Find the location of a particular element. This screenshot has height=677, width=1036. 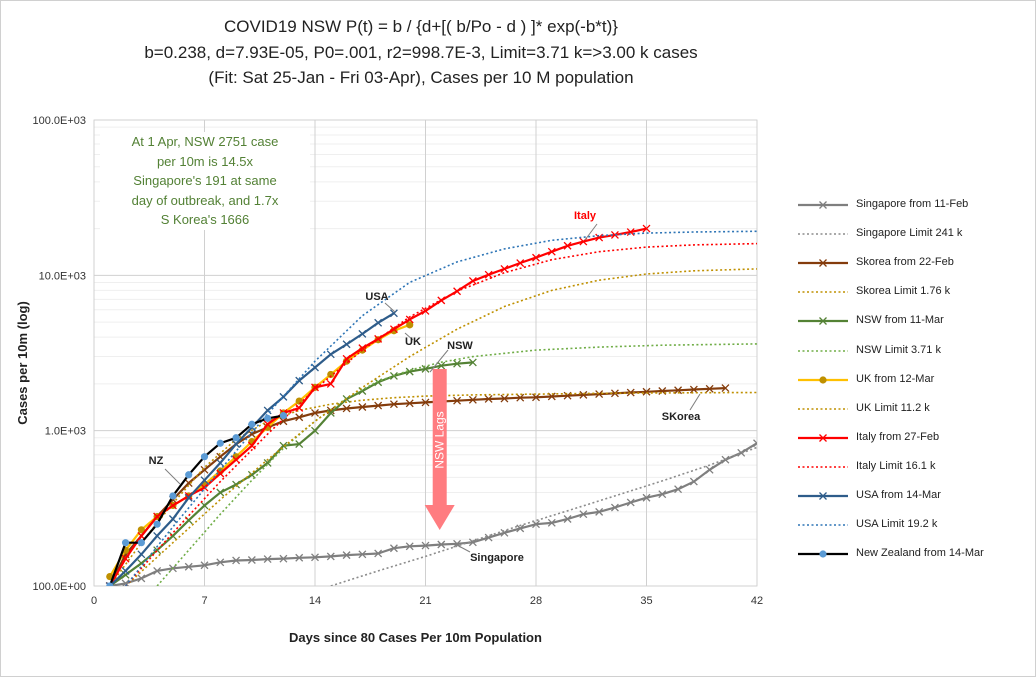

x-tick-label: 42 is located at coordinates (757, 601).